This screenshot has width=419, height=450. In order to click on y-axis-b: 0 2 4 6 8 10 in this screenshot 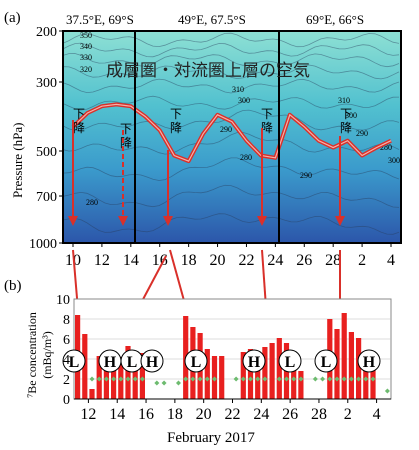, I will do `click(63, 350)`.